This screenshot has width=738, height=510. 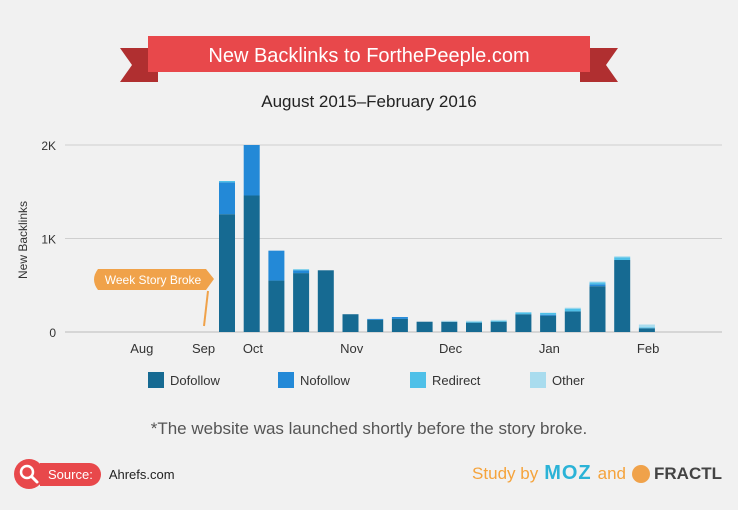 What do you see at coordinates (688, 473) in the screenshot?
I see `fractl-logo: FRACTL` at bounding box center [688, 473].